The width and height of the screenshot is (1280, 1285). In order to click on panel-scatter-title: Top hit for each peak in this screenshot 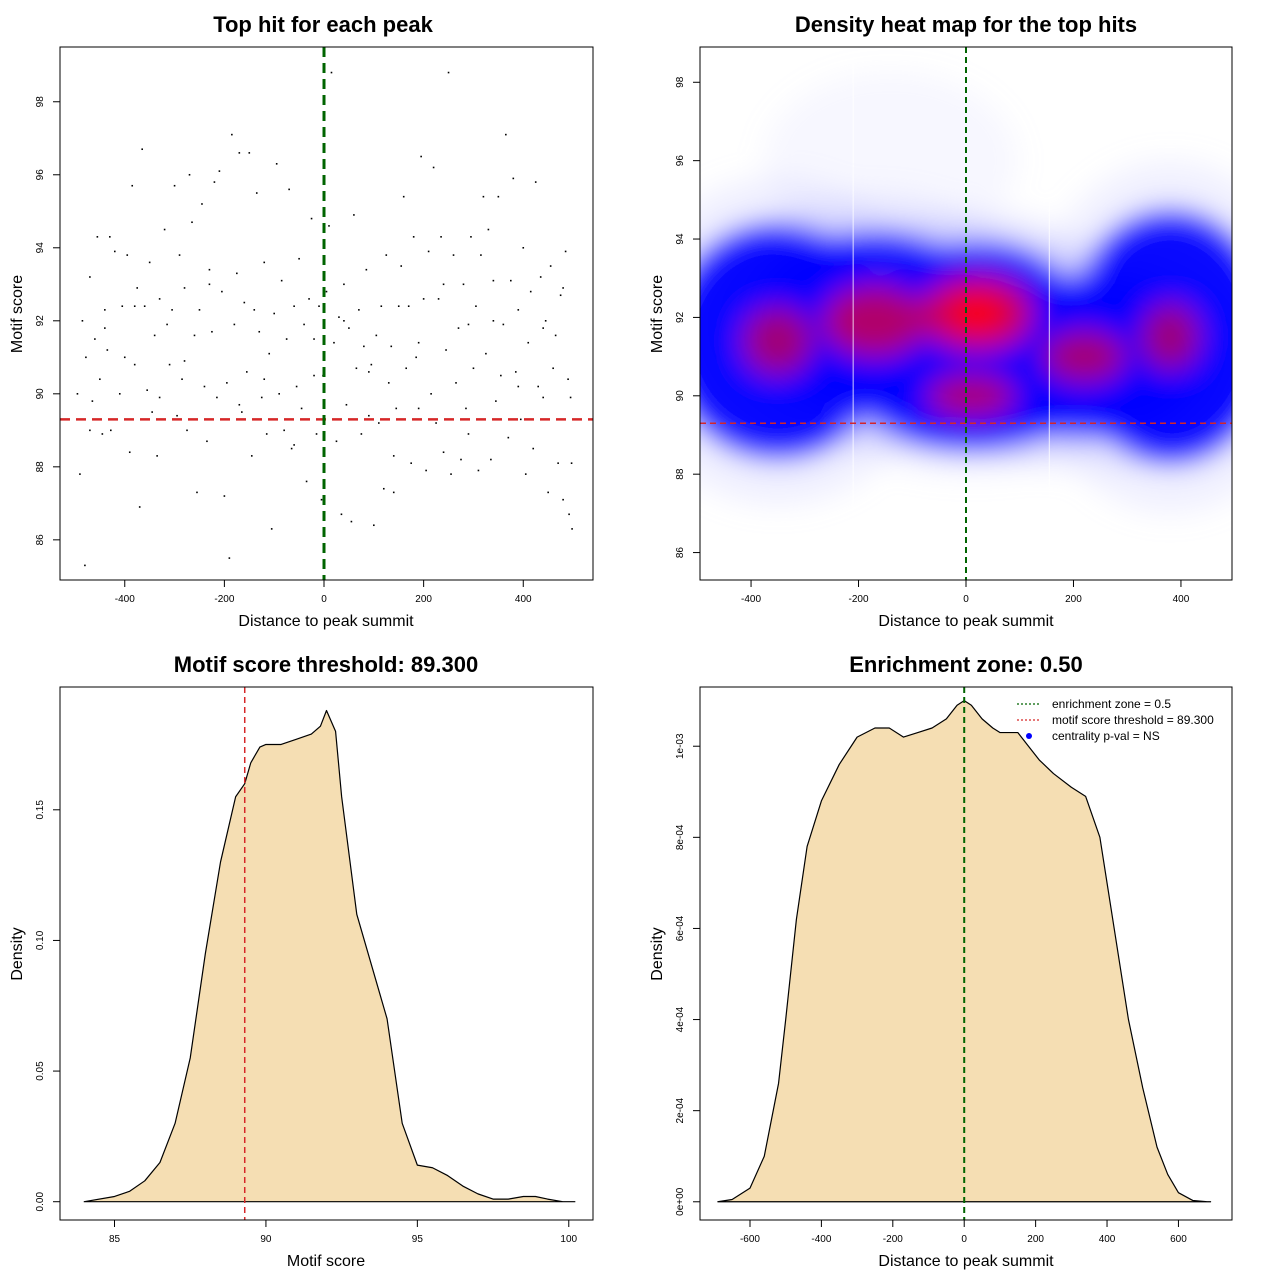, I will do `click(323, 24)`.